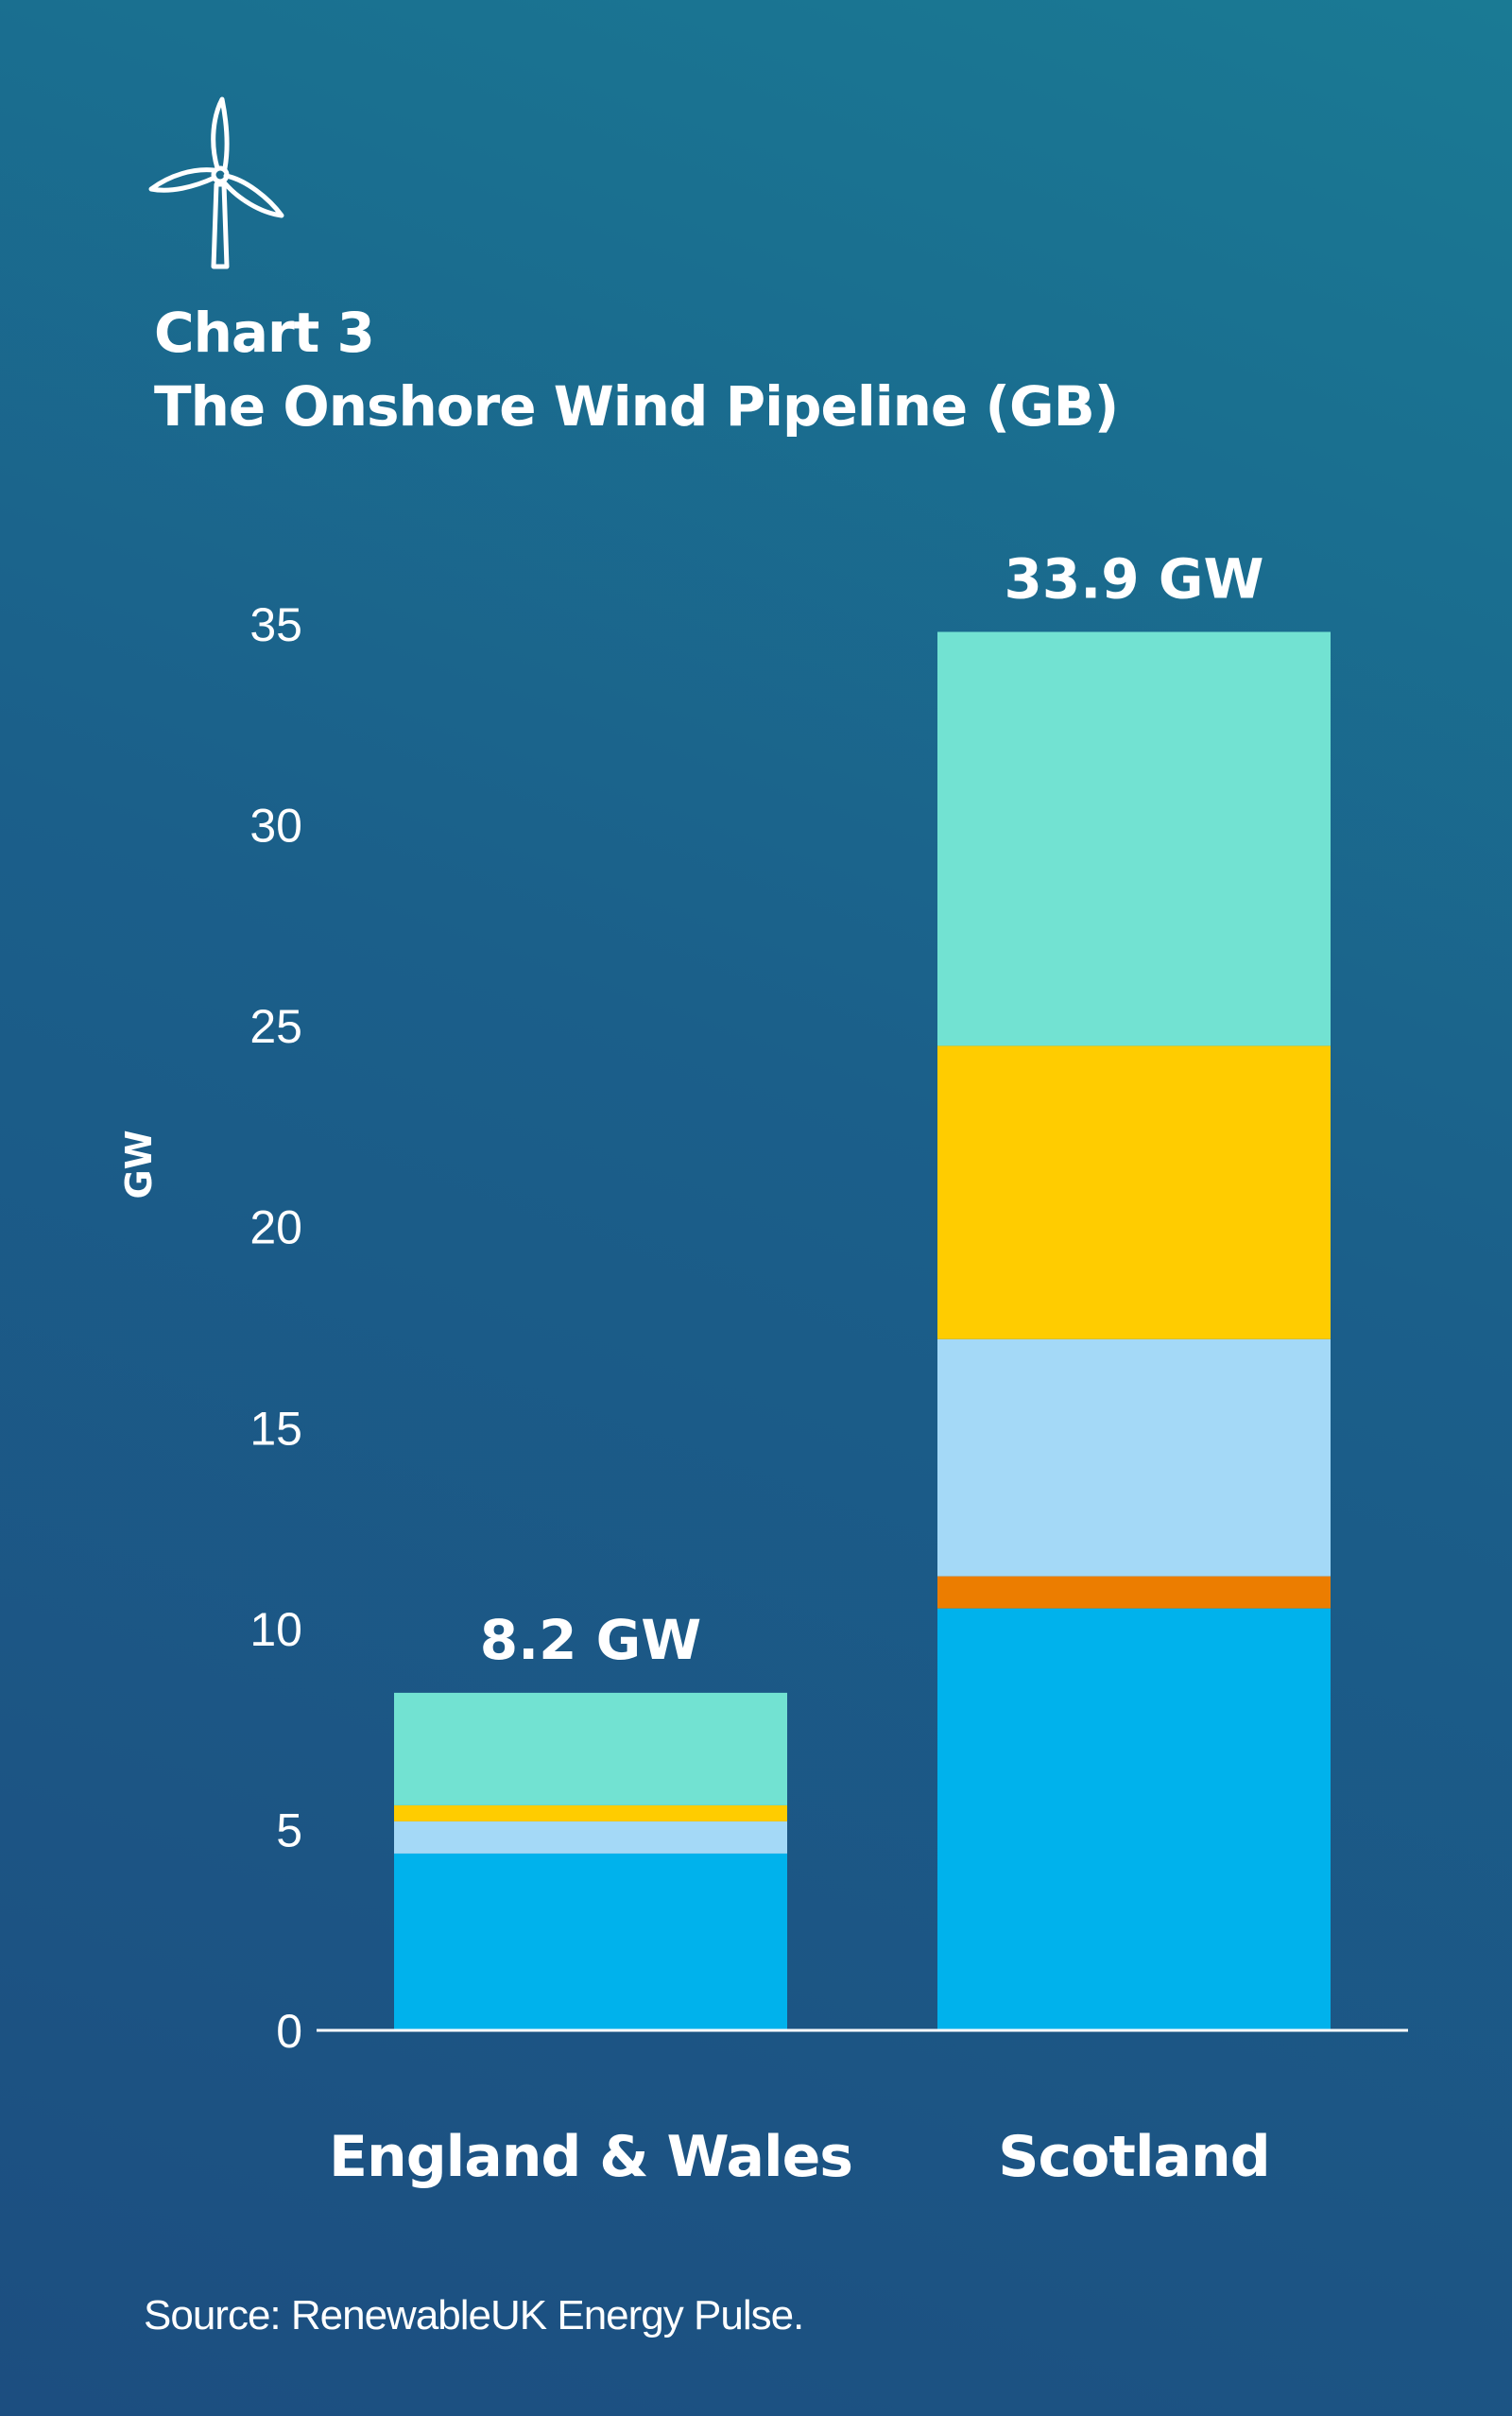 The height and width of the screenshot is (2416, 1512). Describe the element at coordinates (275, 1629) in the screenshot. I see `y-tick-label: 10` at that location.